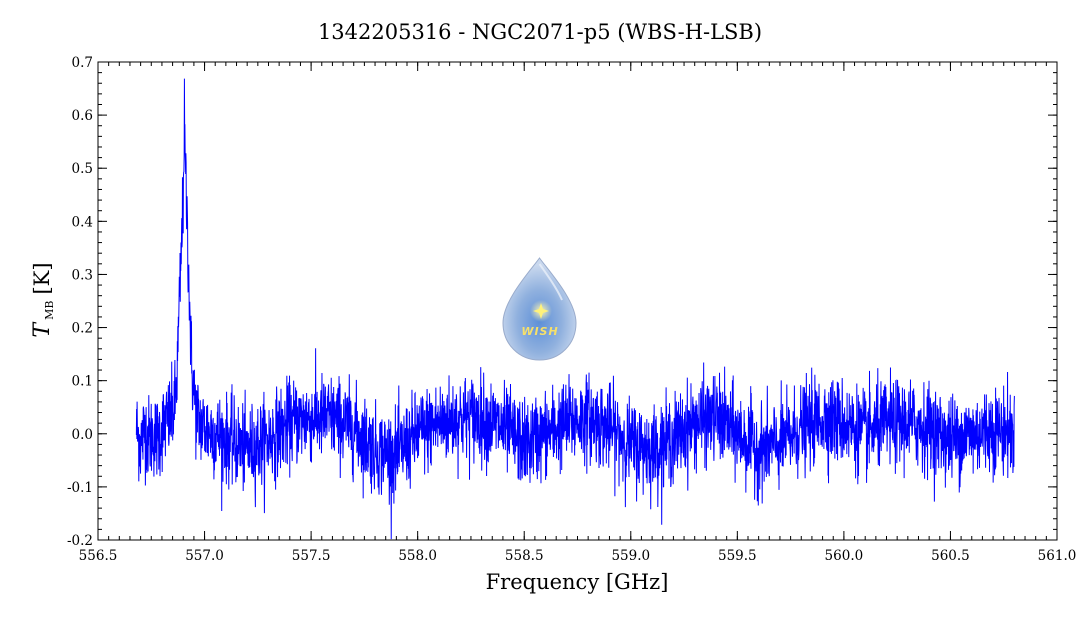 Image resolution: width=1080 pixels, height=618 pixels. What do you see at coordinates (539, 331) in the screenshot?
I see `logo-text: WISH` at bounding box center [539, 331].